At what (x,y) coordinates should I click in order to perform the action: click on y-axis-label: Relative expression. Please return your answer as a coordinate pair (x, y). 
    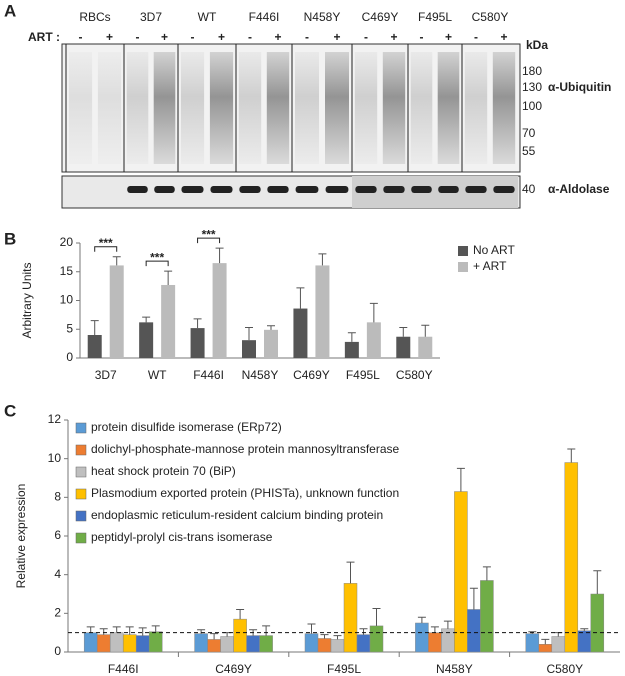
    Looking at the image, I should click on (21, 536).